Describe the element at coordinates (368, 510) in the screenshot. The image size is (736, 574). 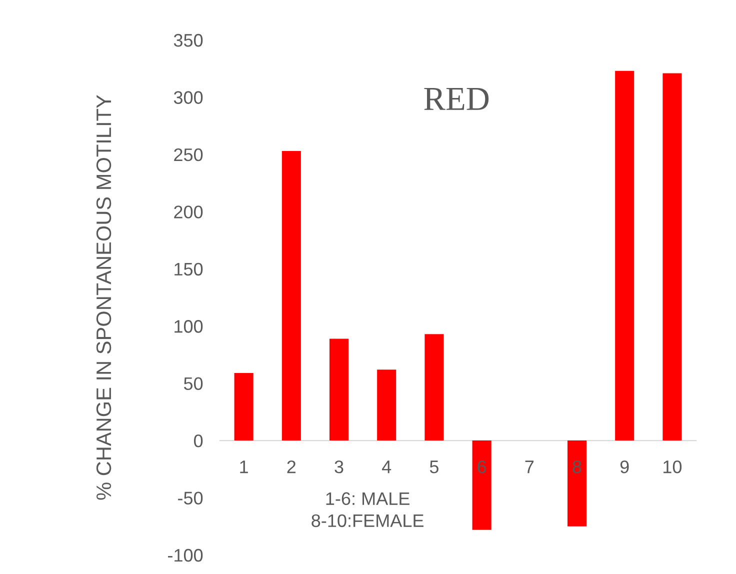
I see `annotation: 1-6: MALE 8-10:FEMALE` at that location.